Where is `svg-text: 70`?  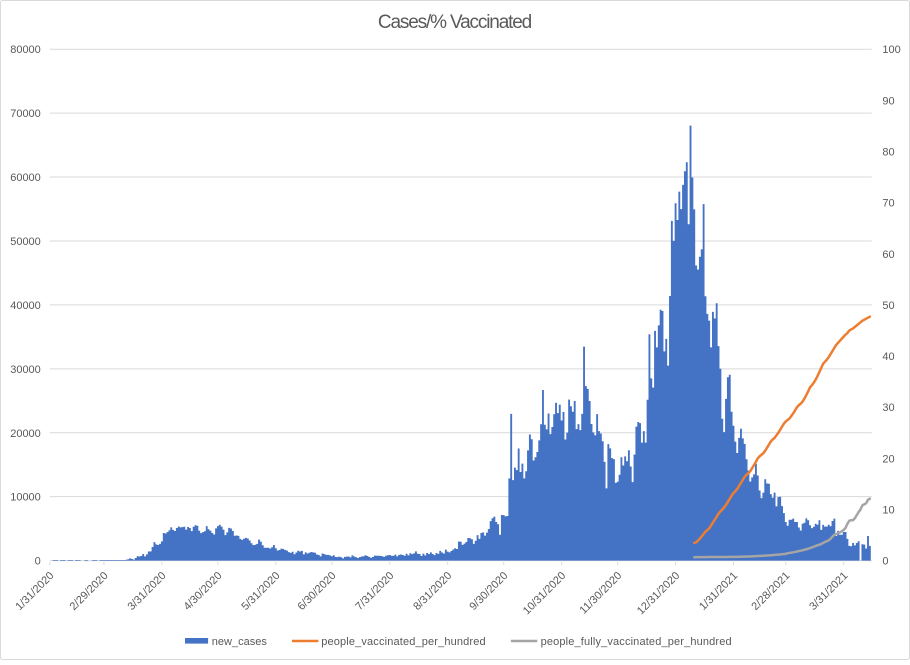
svg-text: 70 is located at coordinates (888, 204).